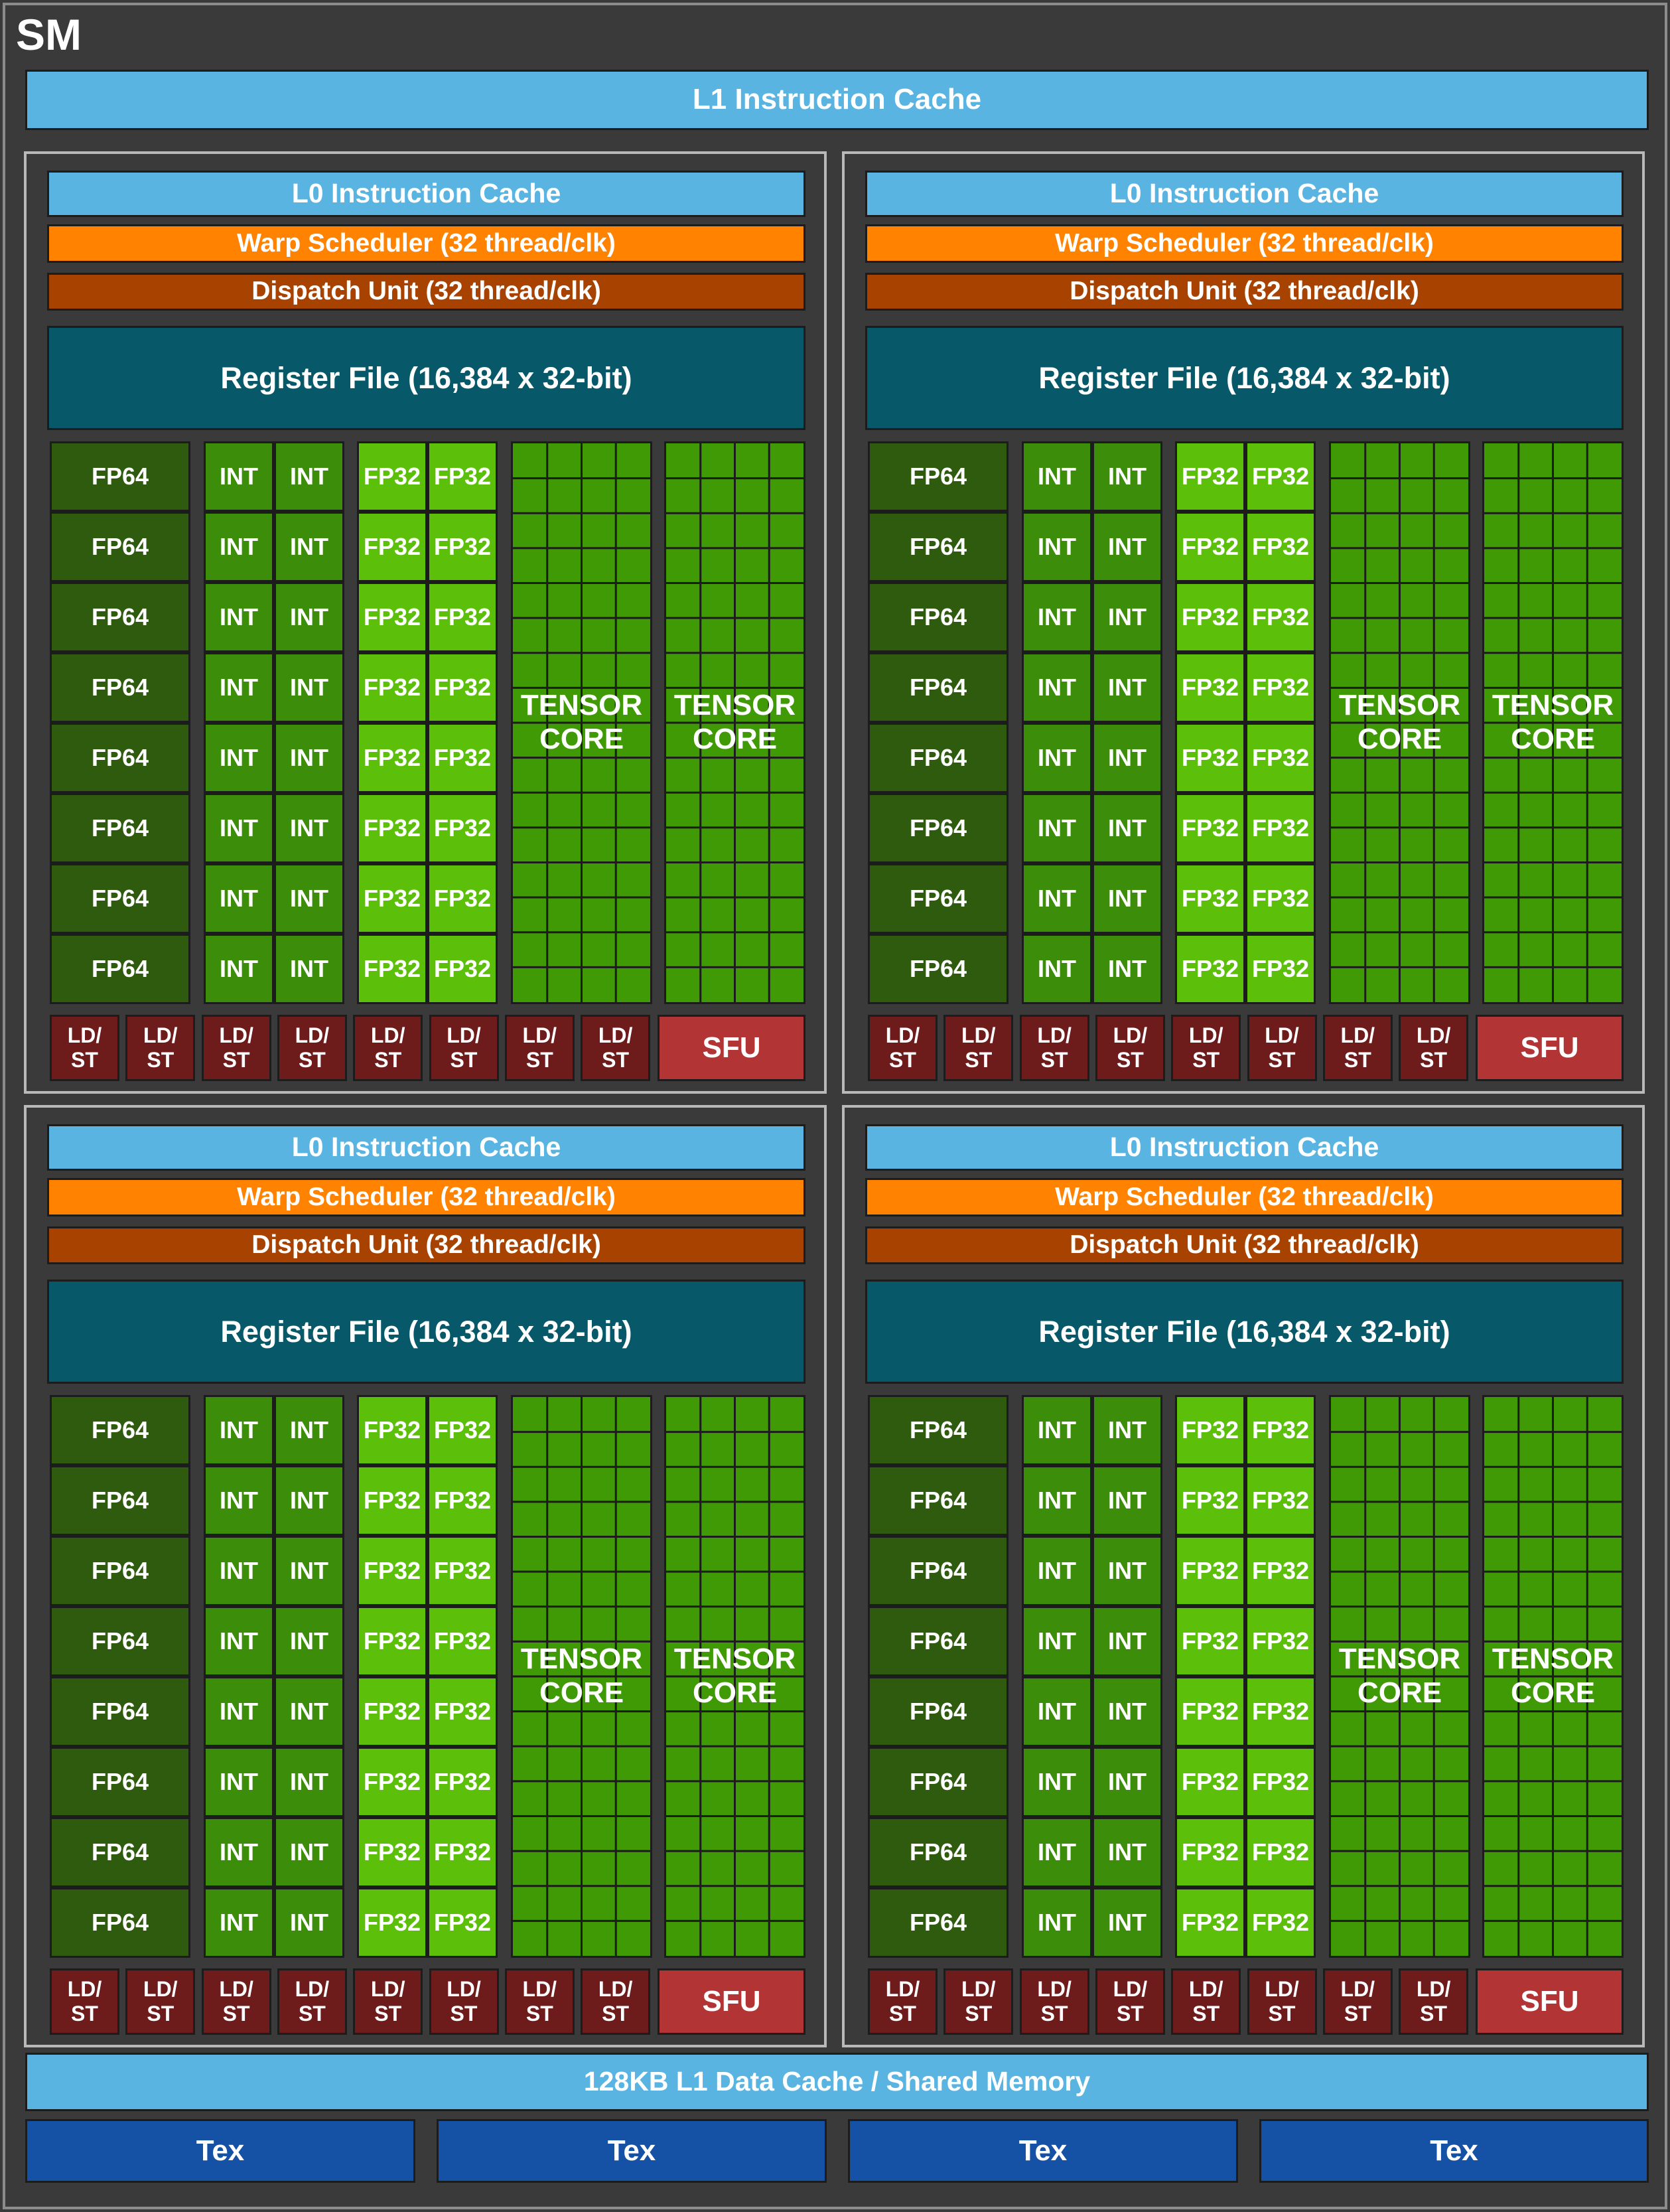 The width and height of the screenshot is (1670, 2212). Describe the element at coordinates (426, 1332) in the screenshot. I see `register-file: Register File (16,384 x 32-bit)` at that location.